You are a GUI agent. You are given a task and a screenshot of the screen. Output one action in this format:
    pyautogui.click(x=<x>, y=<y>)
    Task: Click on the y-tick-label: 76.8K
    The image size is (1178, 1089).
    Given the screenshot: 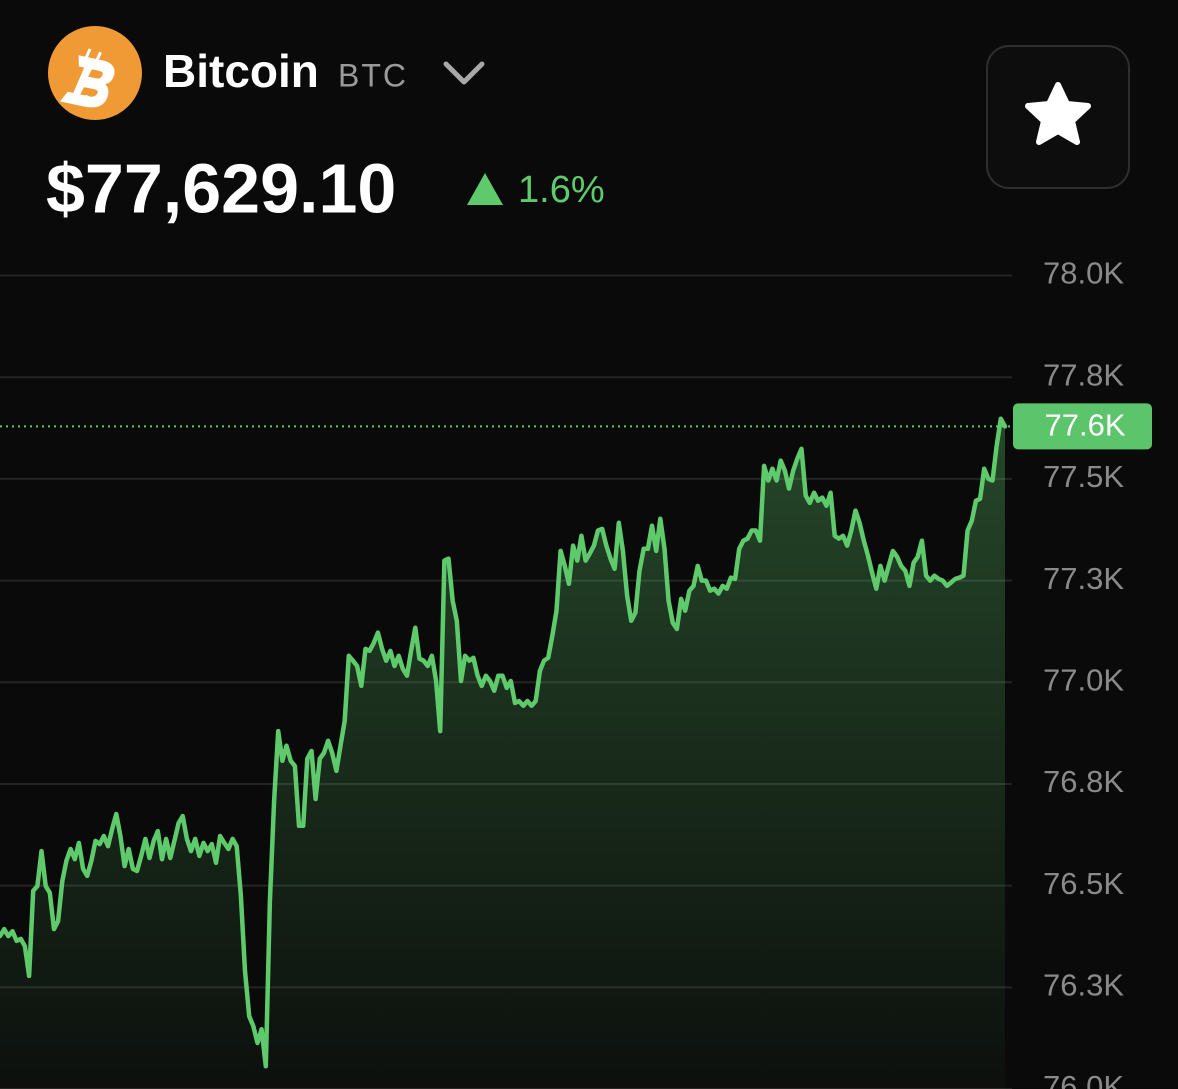 What is the action you would take?
    pyautogui.click(x=1083, y=781)
    